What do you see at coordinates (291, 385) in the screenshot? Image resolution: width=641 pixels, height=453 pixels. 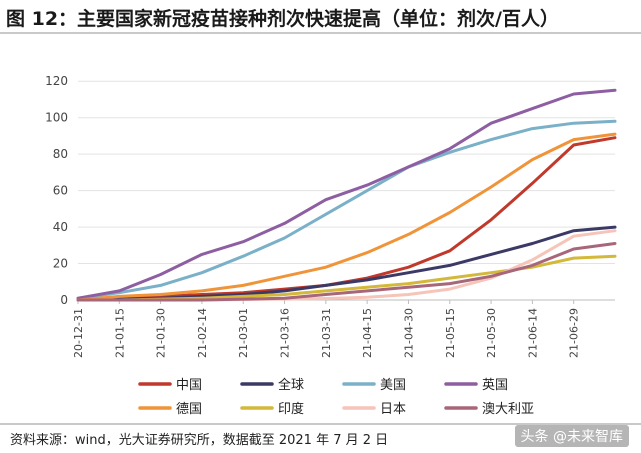 I see `legend-label: 全球` at bounding box center [291, 385].